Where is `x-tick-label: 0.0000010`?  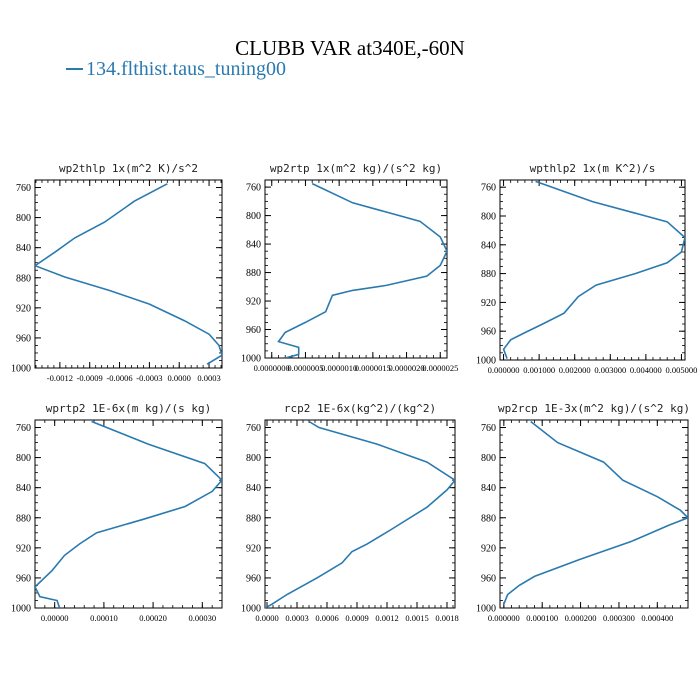 x-tick-label: 0.0000010 is located at coordinates (339, 368).